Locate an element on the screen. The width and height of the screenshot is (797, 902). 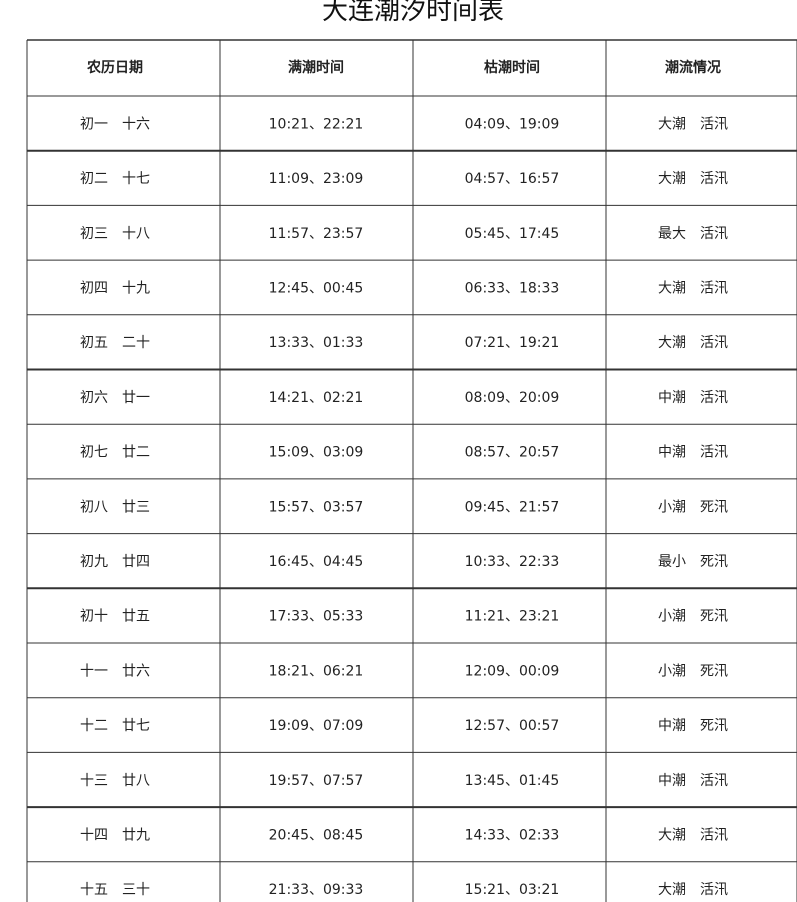
cell: 04:57、16:57 is located at coordinates (512, 179).